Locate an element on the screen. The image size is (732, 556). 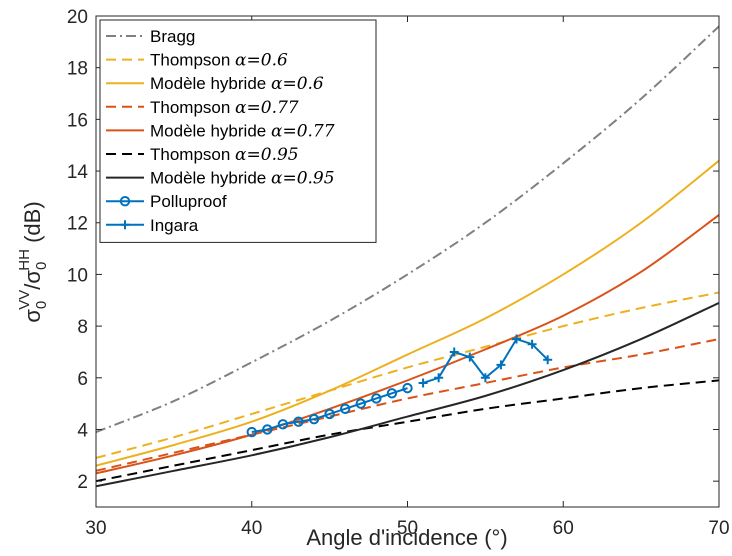
legend-label-2: Modèle hybride α=0.6 is located at coordinates (237, 84).